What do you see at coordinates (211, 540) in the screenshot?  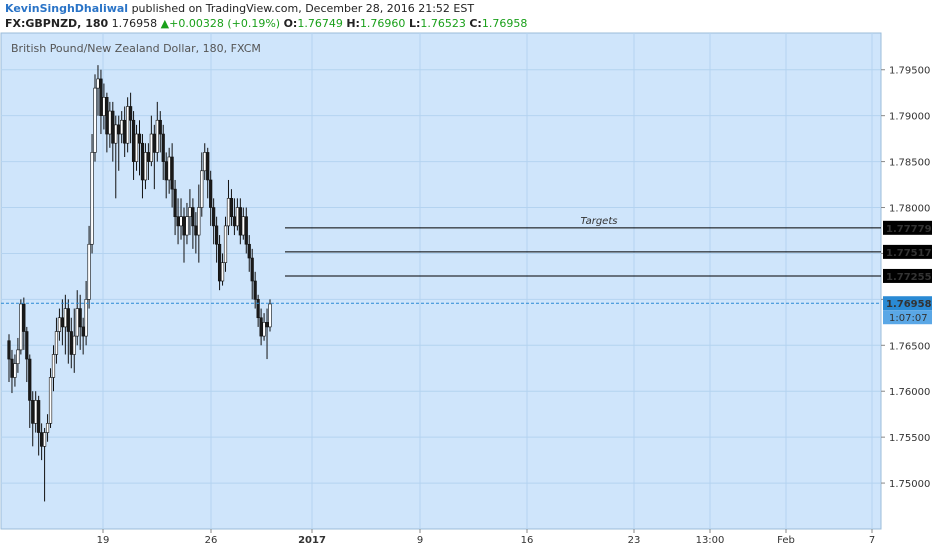 I see `x-tick-label: 26` at bounding box center [211, 540].